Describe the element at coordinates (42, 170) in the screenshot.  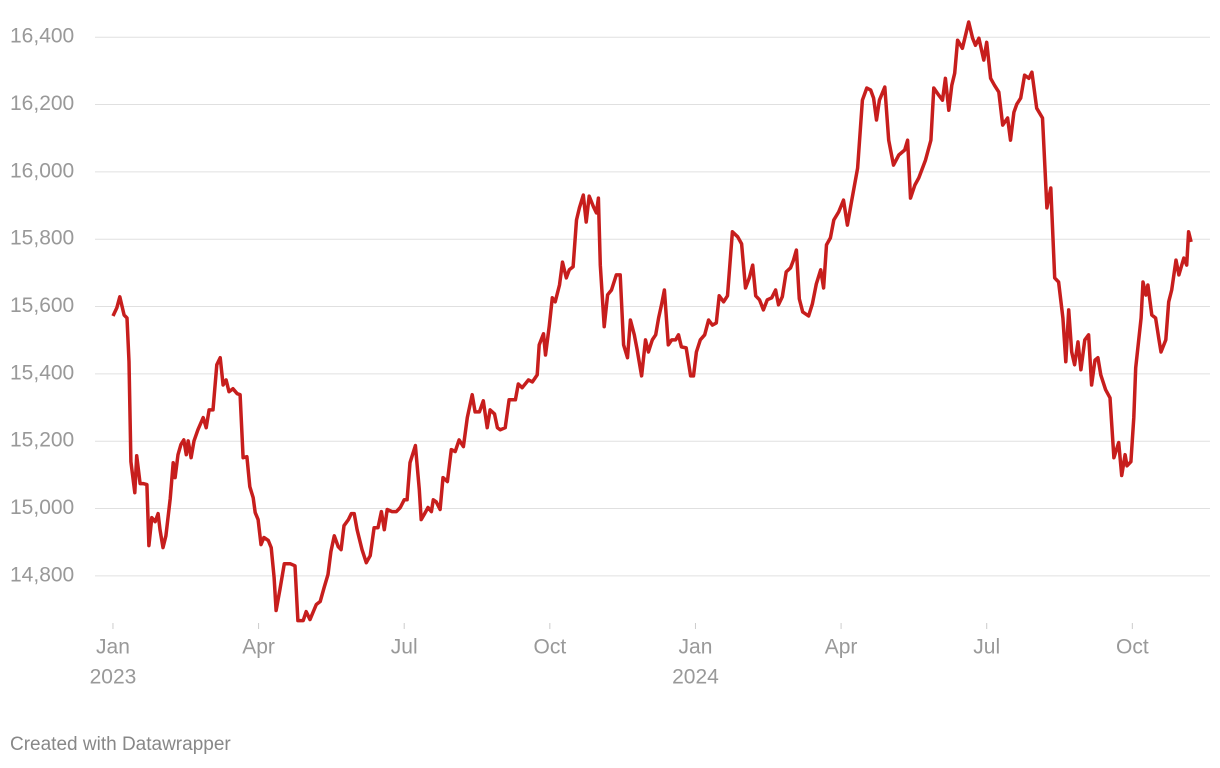
I see `y-tick-label: 16,000` at that location.